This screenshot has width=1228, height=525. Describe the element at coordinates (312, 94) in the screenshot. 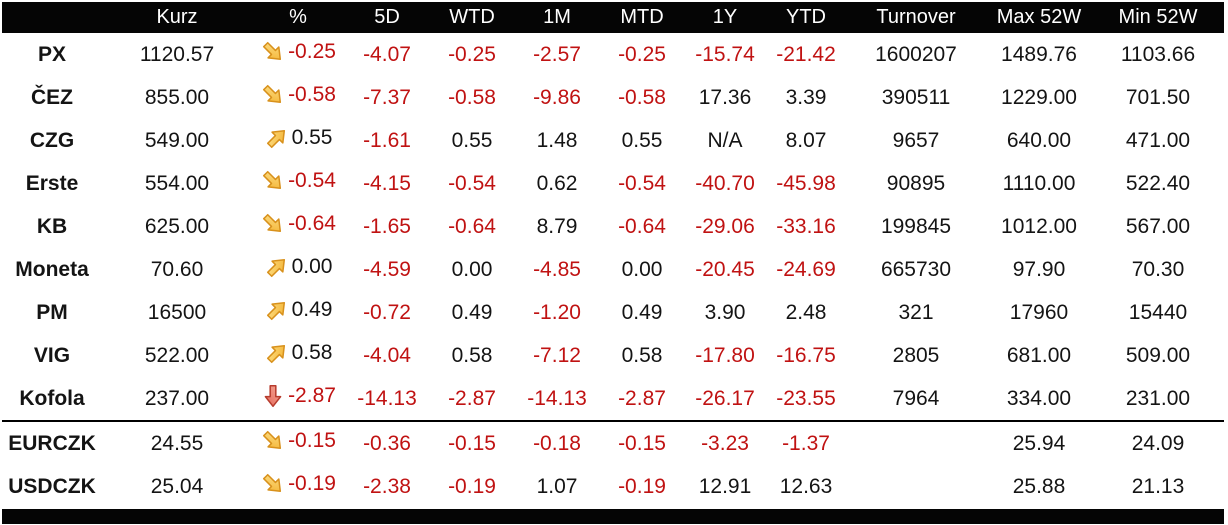

I see `pct-value: -0.58` at that location.